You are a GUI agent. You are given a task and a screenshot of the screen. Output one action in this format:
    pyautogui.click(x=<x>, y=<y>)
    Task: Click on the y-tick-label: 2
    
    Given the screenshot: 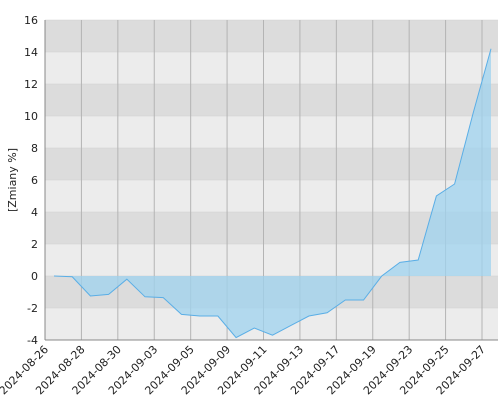 What is the action you would take?
    pyautogui.click(x=34, y=244)
    